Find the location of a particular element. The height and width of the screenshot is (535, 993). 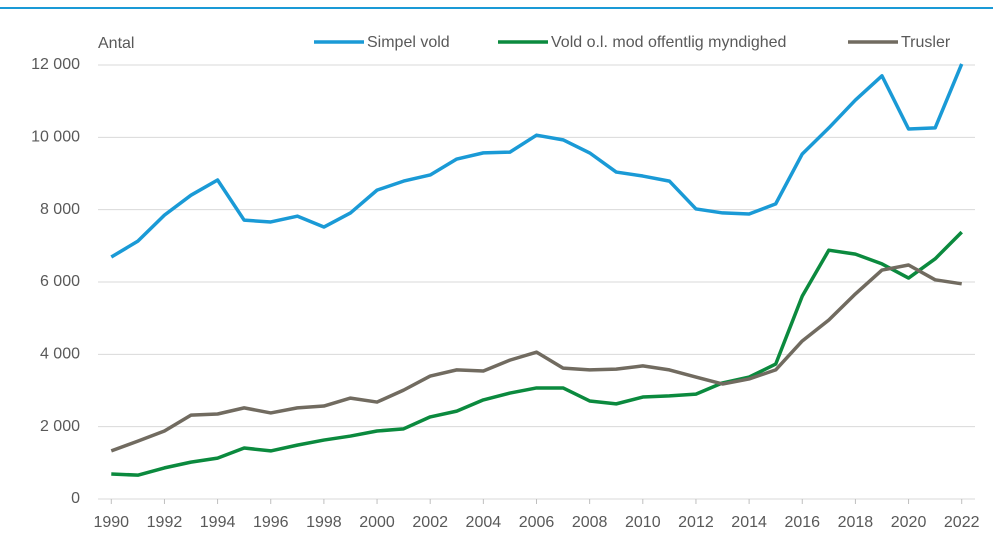

x-tick-label: 2014 is located at coordinates (749, 522).